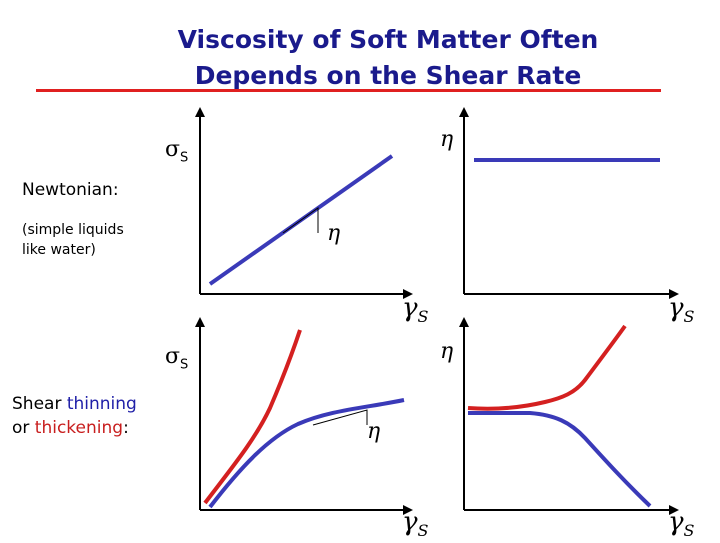 The height and width of the screenshot is (543, 720). Describe the element at coordinates (70, 190) in the screenshot. I see `newtonian-label: Newtonian:` at that location.